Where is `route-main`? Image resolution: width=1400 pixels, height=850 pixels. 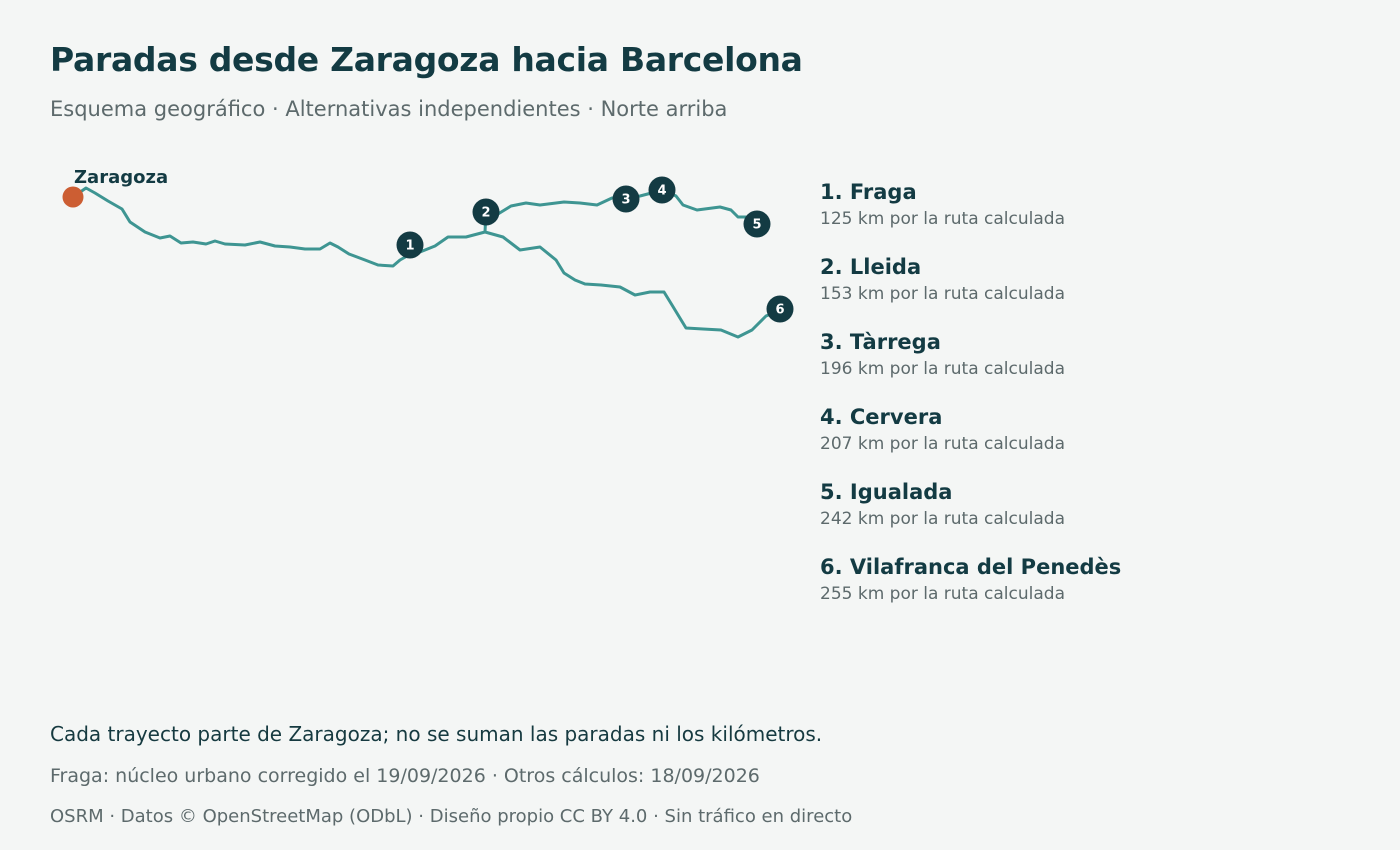
route-main is located at coordinates (427, 262).